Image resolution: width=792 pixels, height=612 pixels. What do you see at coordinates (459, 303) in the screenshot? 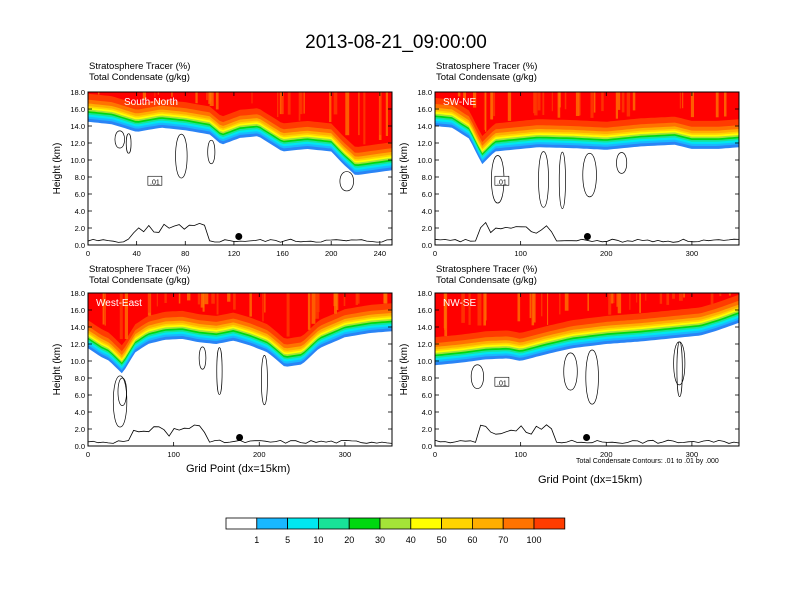
I see `panel-label: NW-SE` at bounding box center [459, 303].